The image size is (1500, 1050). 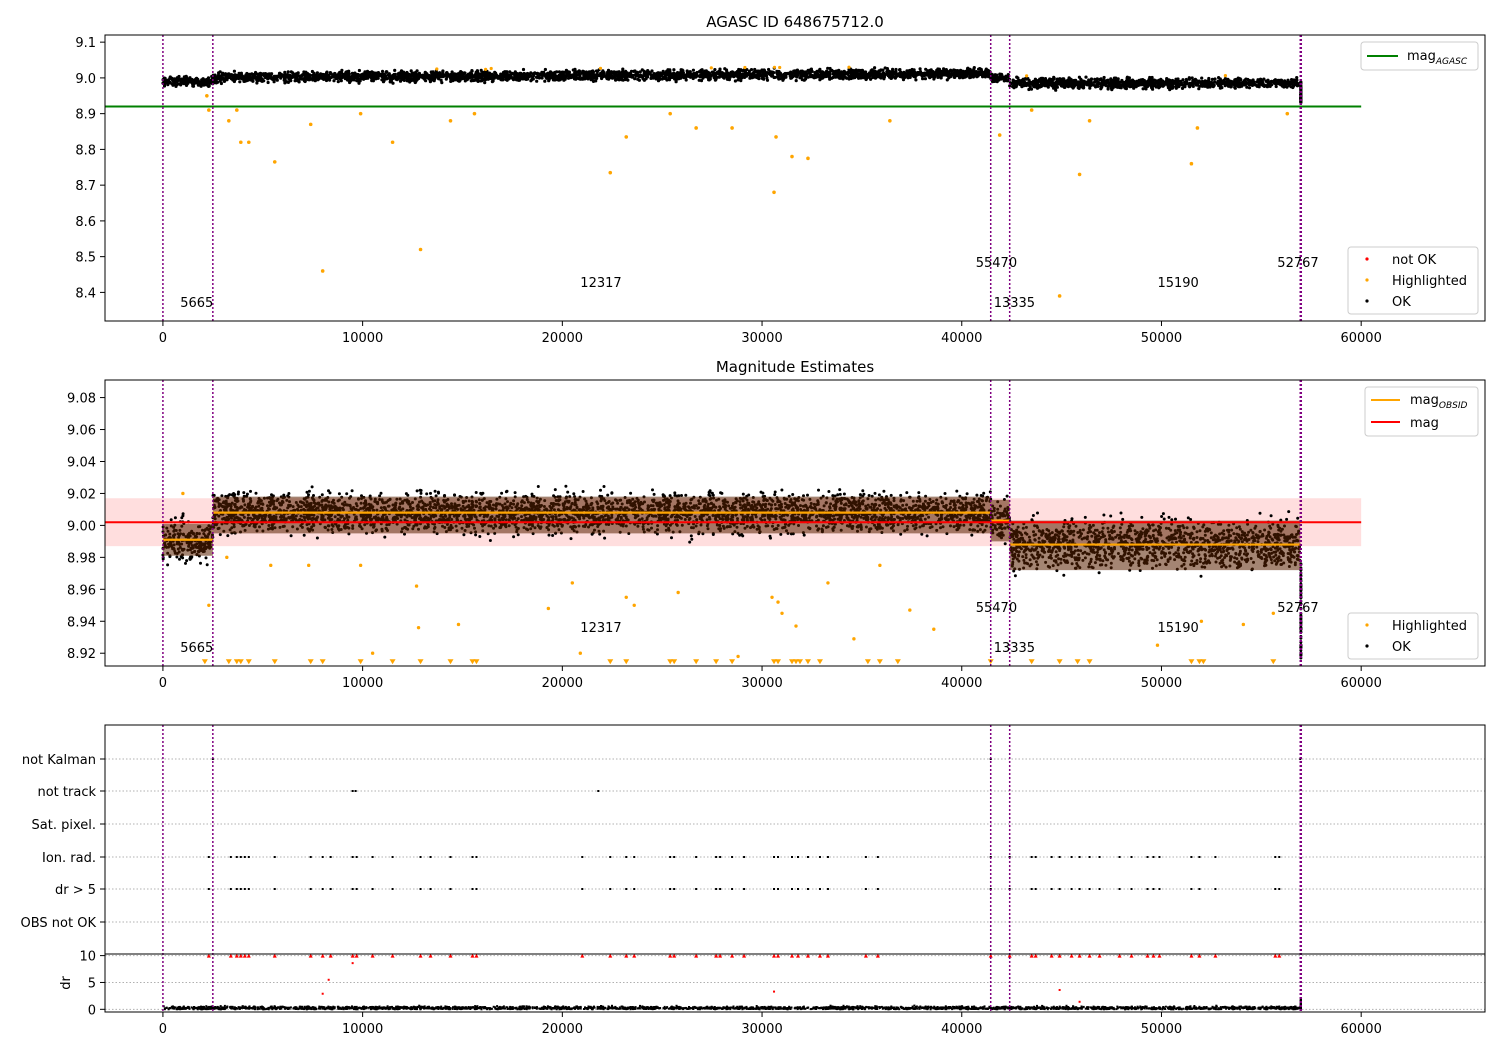 What do you see at coordinates (85, 222) in the screenshot?
I see `p1-ytick-label: 8.6` at bounding box center [85, 222].